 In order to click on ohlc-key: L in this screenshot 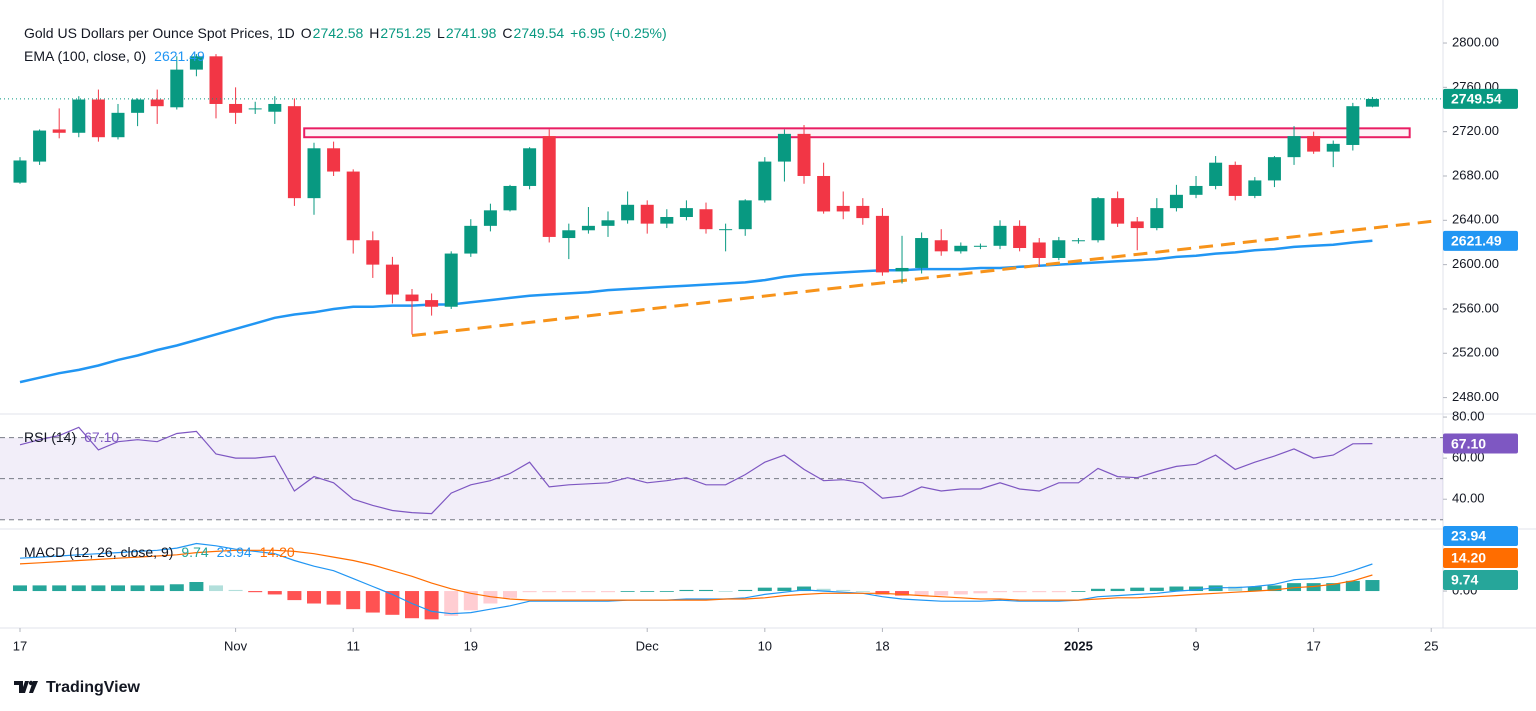, I will do `click(441, 33)`.